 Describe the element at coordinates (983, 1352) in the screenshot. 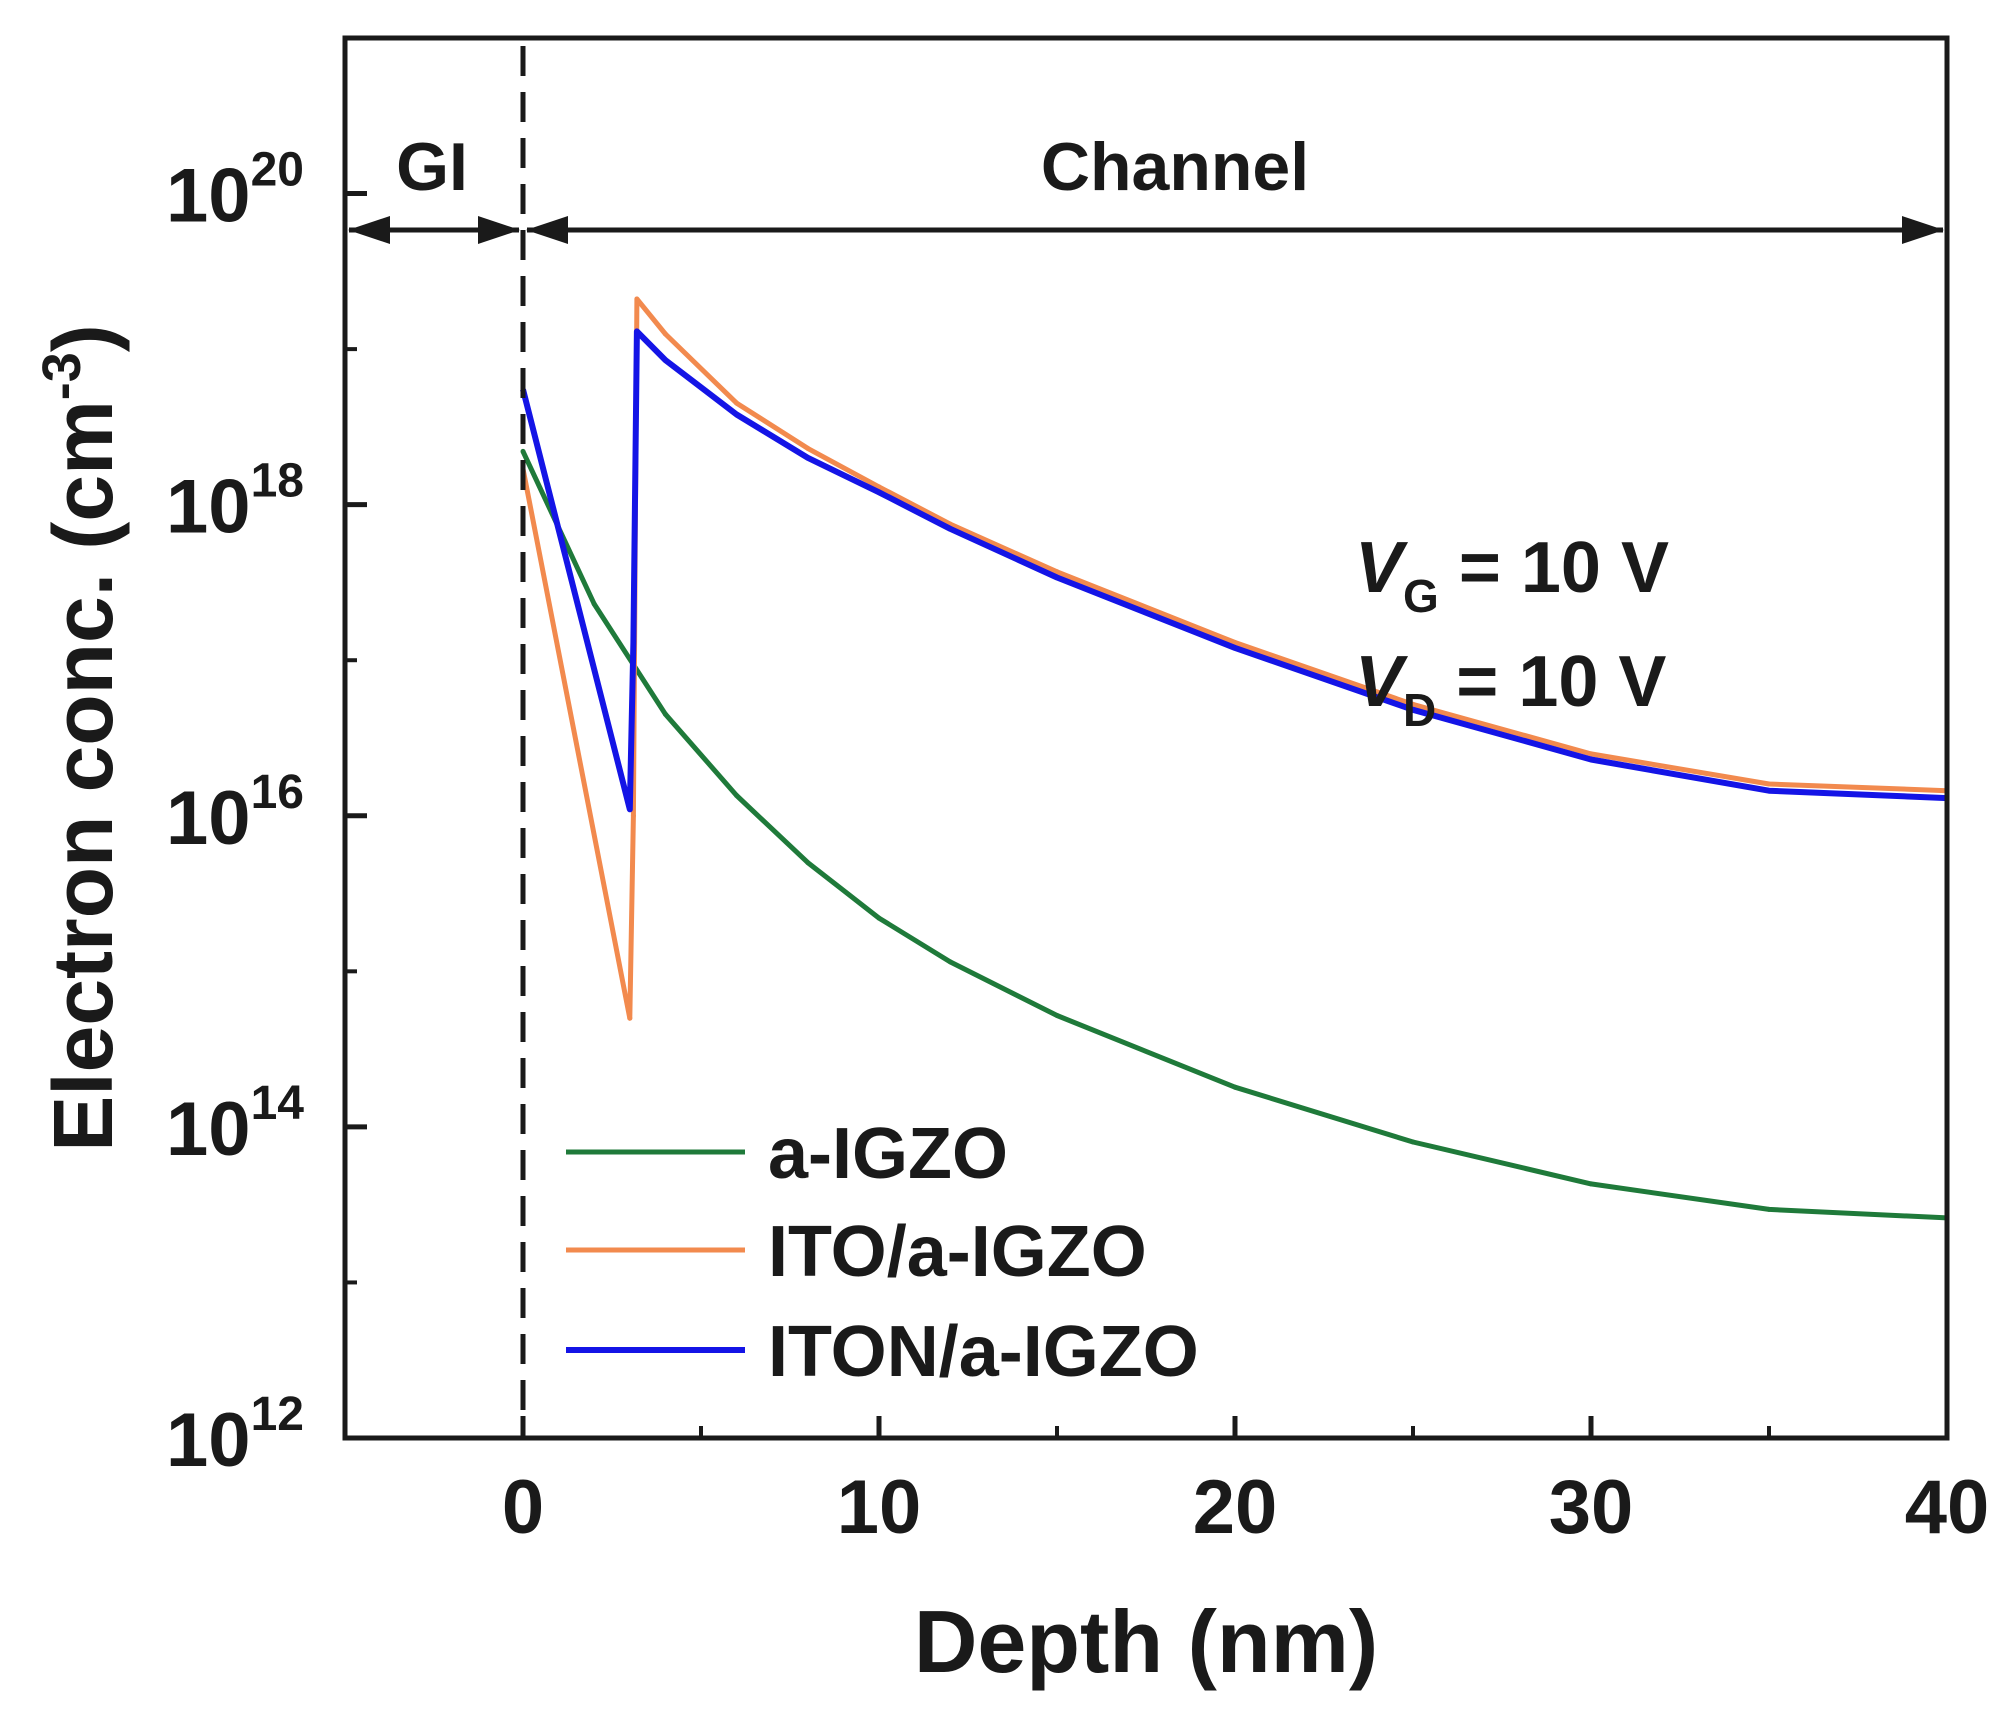

I see `legend-label-2: ITON/a-IGZO` at that location.